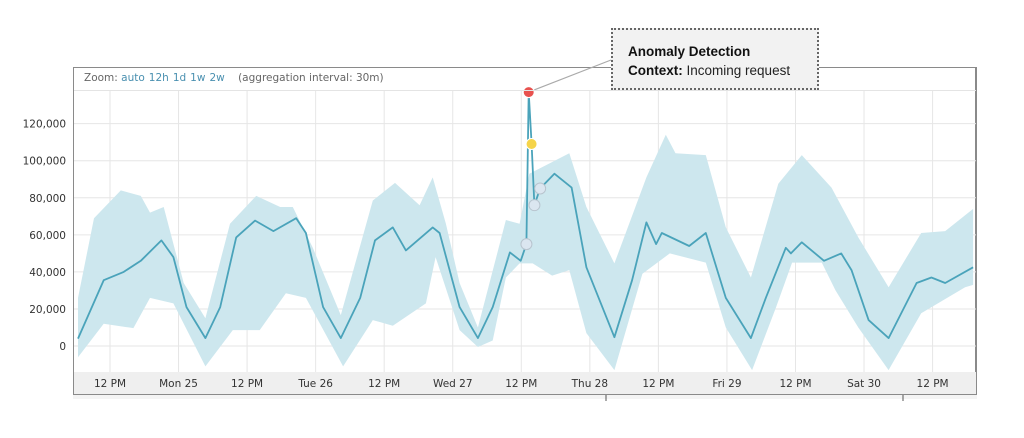 This screenshot has height=438, width=1024. I want to click on y-tick-label: 120,000, so click(44, 125).